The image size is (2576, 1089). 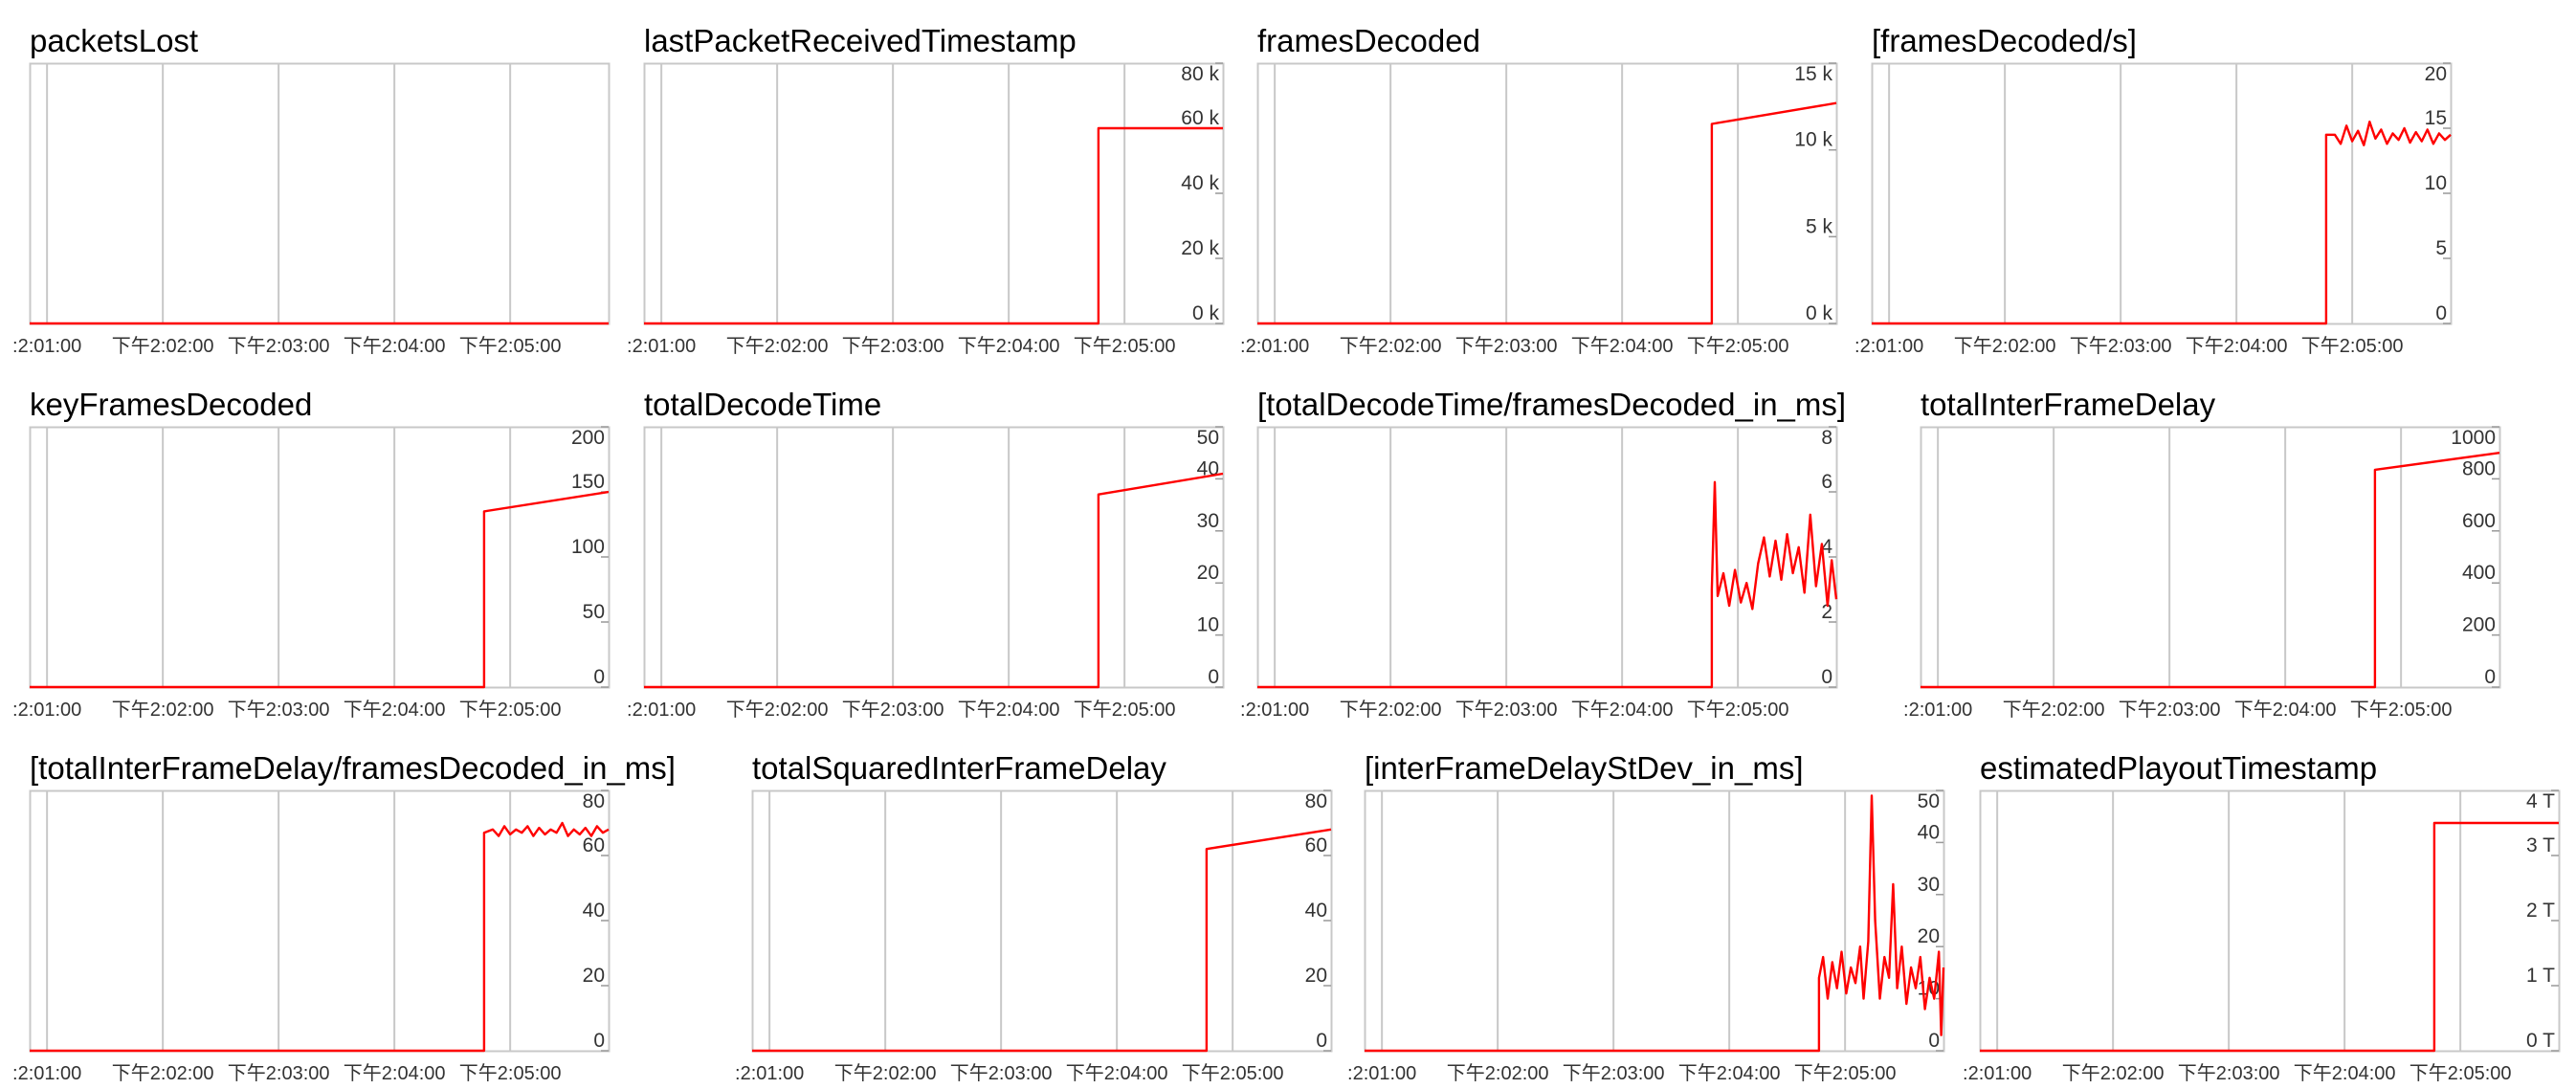 I want to click on y-tick-label: 30, so click(x=1929, y=885).